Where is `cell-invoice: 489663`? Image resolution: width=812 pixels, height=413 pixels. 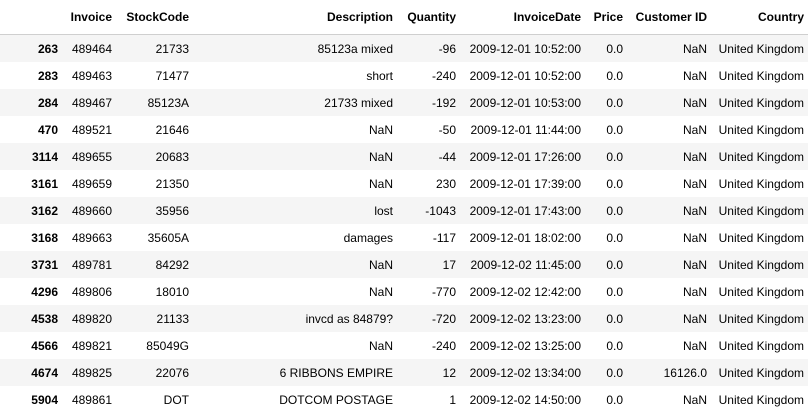 cell-invoice: 489663 is located at coordinates (91, 237).